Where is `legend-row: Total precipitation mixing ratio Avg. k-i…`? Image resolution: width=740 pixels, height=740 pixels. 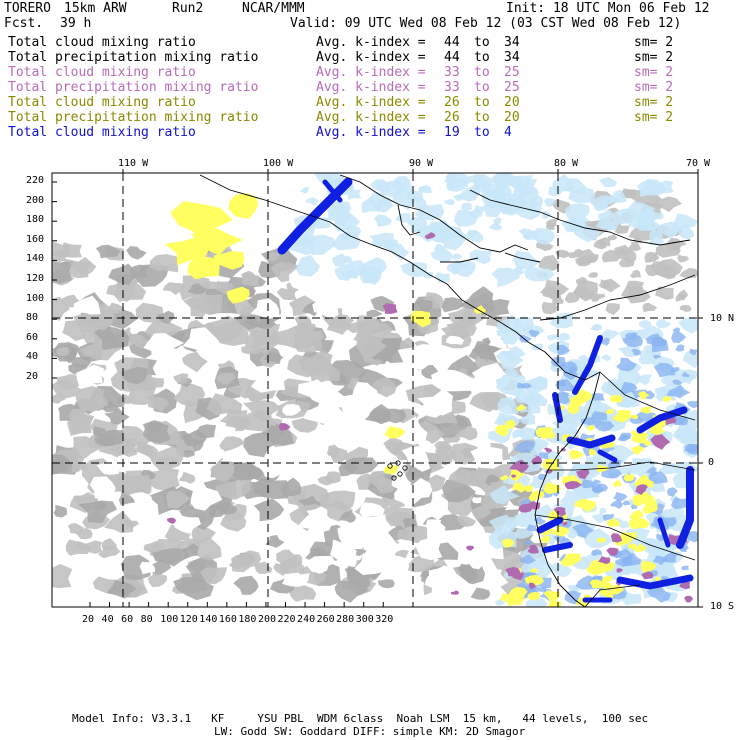
legend-row: Total precipitation mixing ratio Avg. k-i… is located at coordinates (368, 57).